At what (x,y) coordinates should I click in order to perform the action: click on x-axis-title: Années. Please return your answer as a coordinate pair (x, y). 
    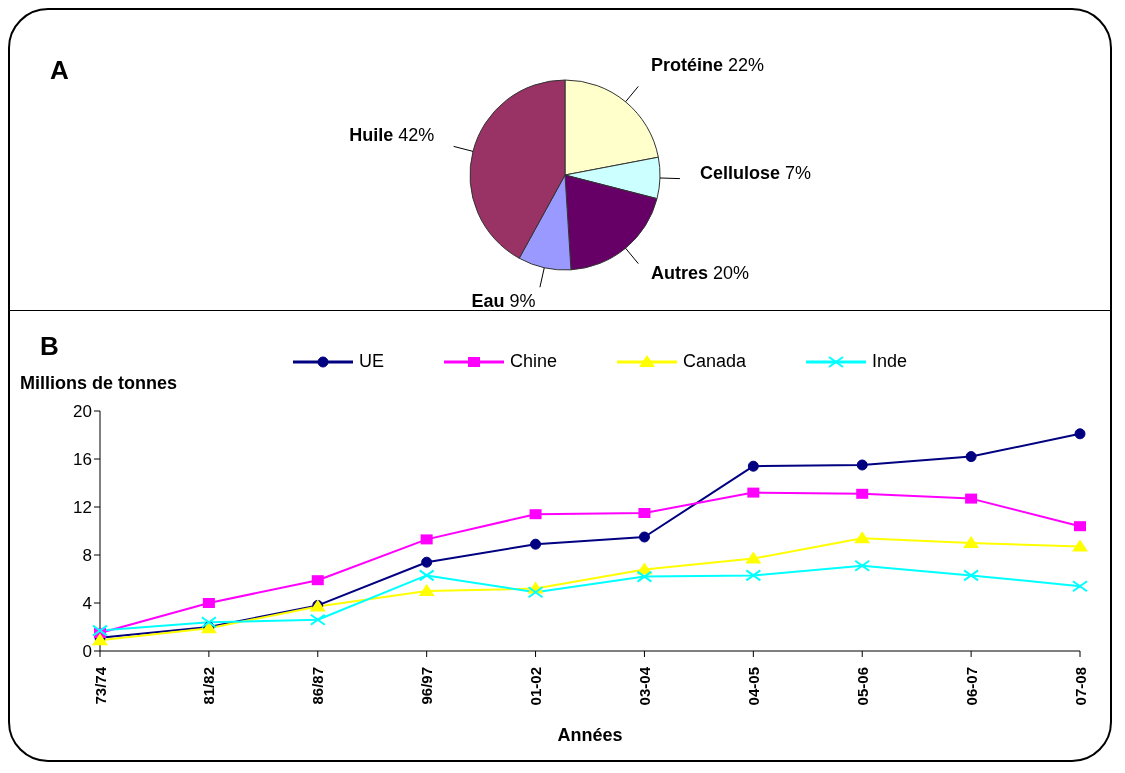
    Looking at the image, I should click on (590, 735).